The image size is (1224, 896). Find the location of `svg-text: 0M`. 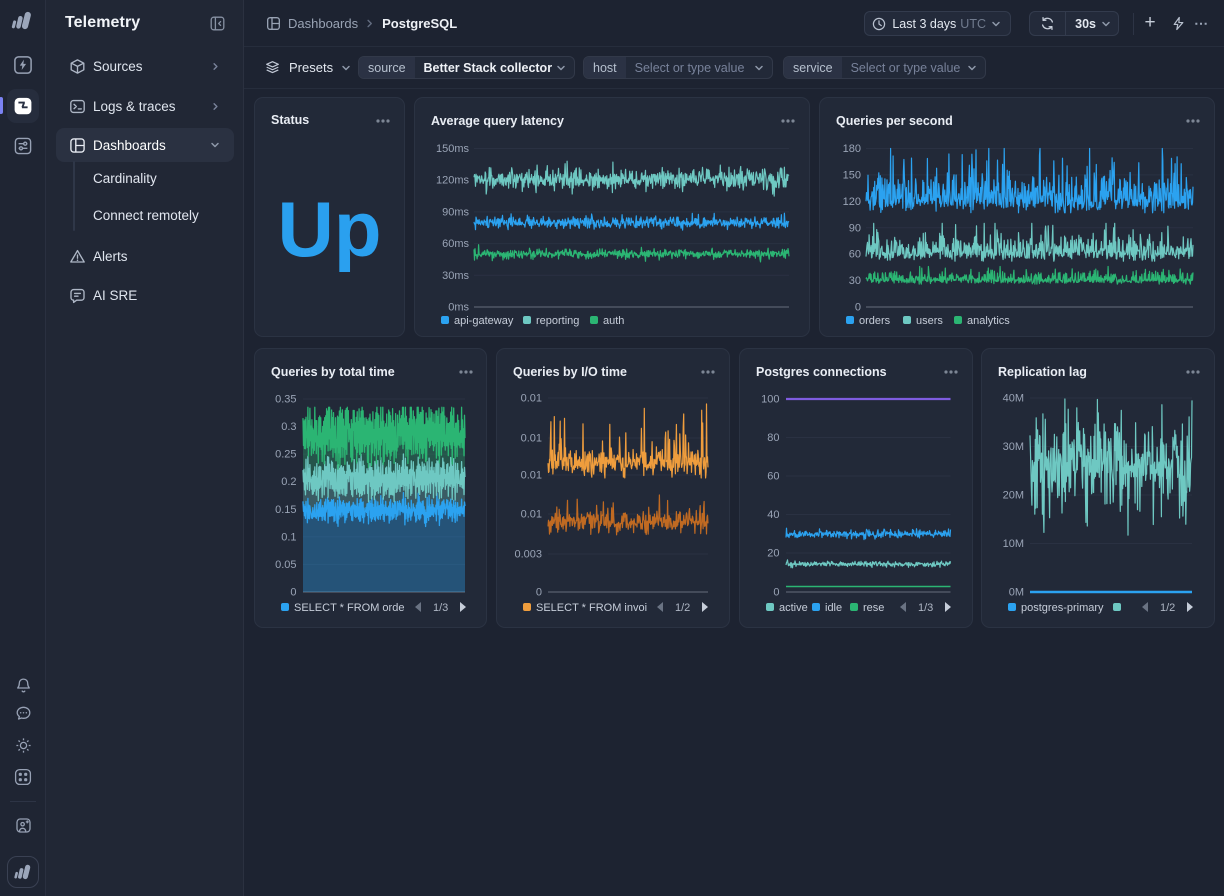

svg-text: 0M is located at coordinates (1016, 593).